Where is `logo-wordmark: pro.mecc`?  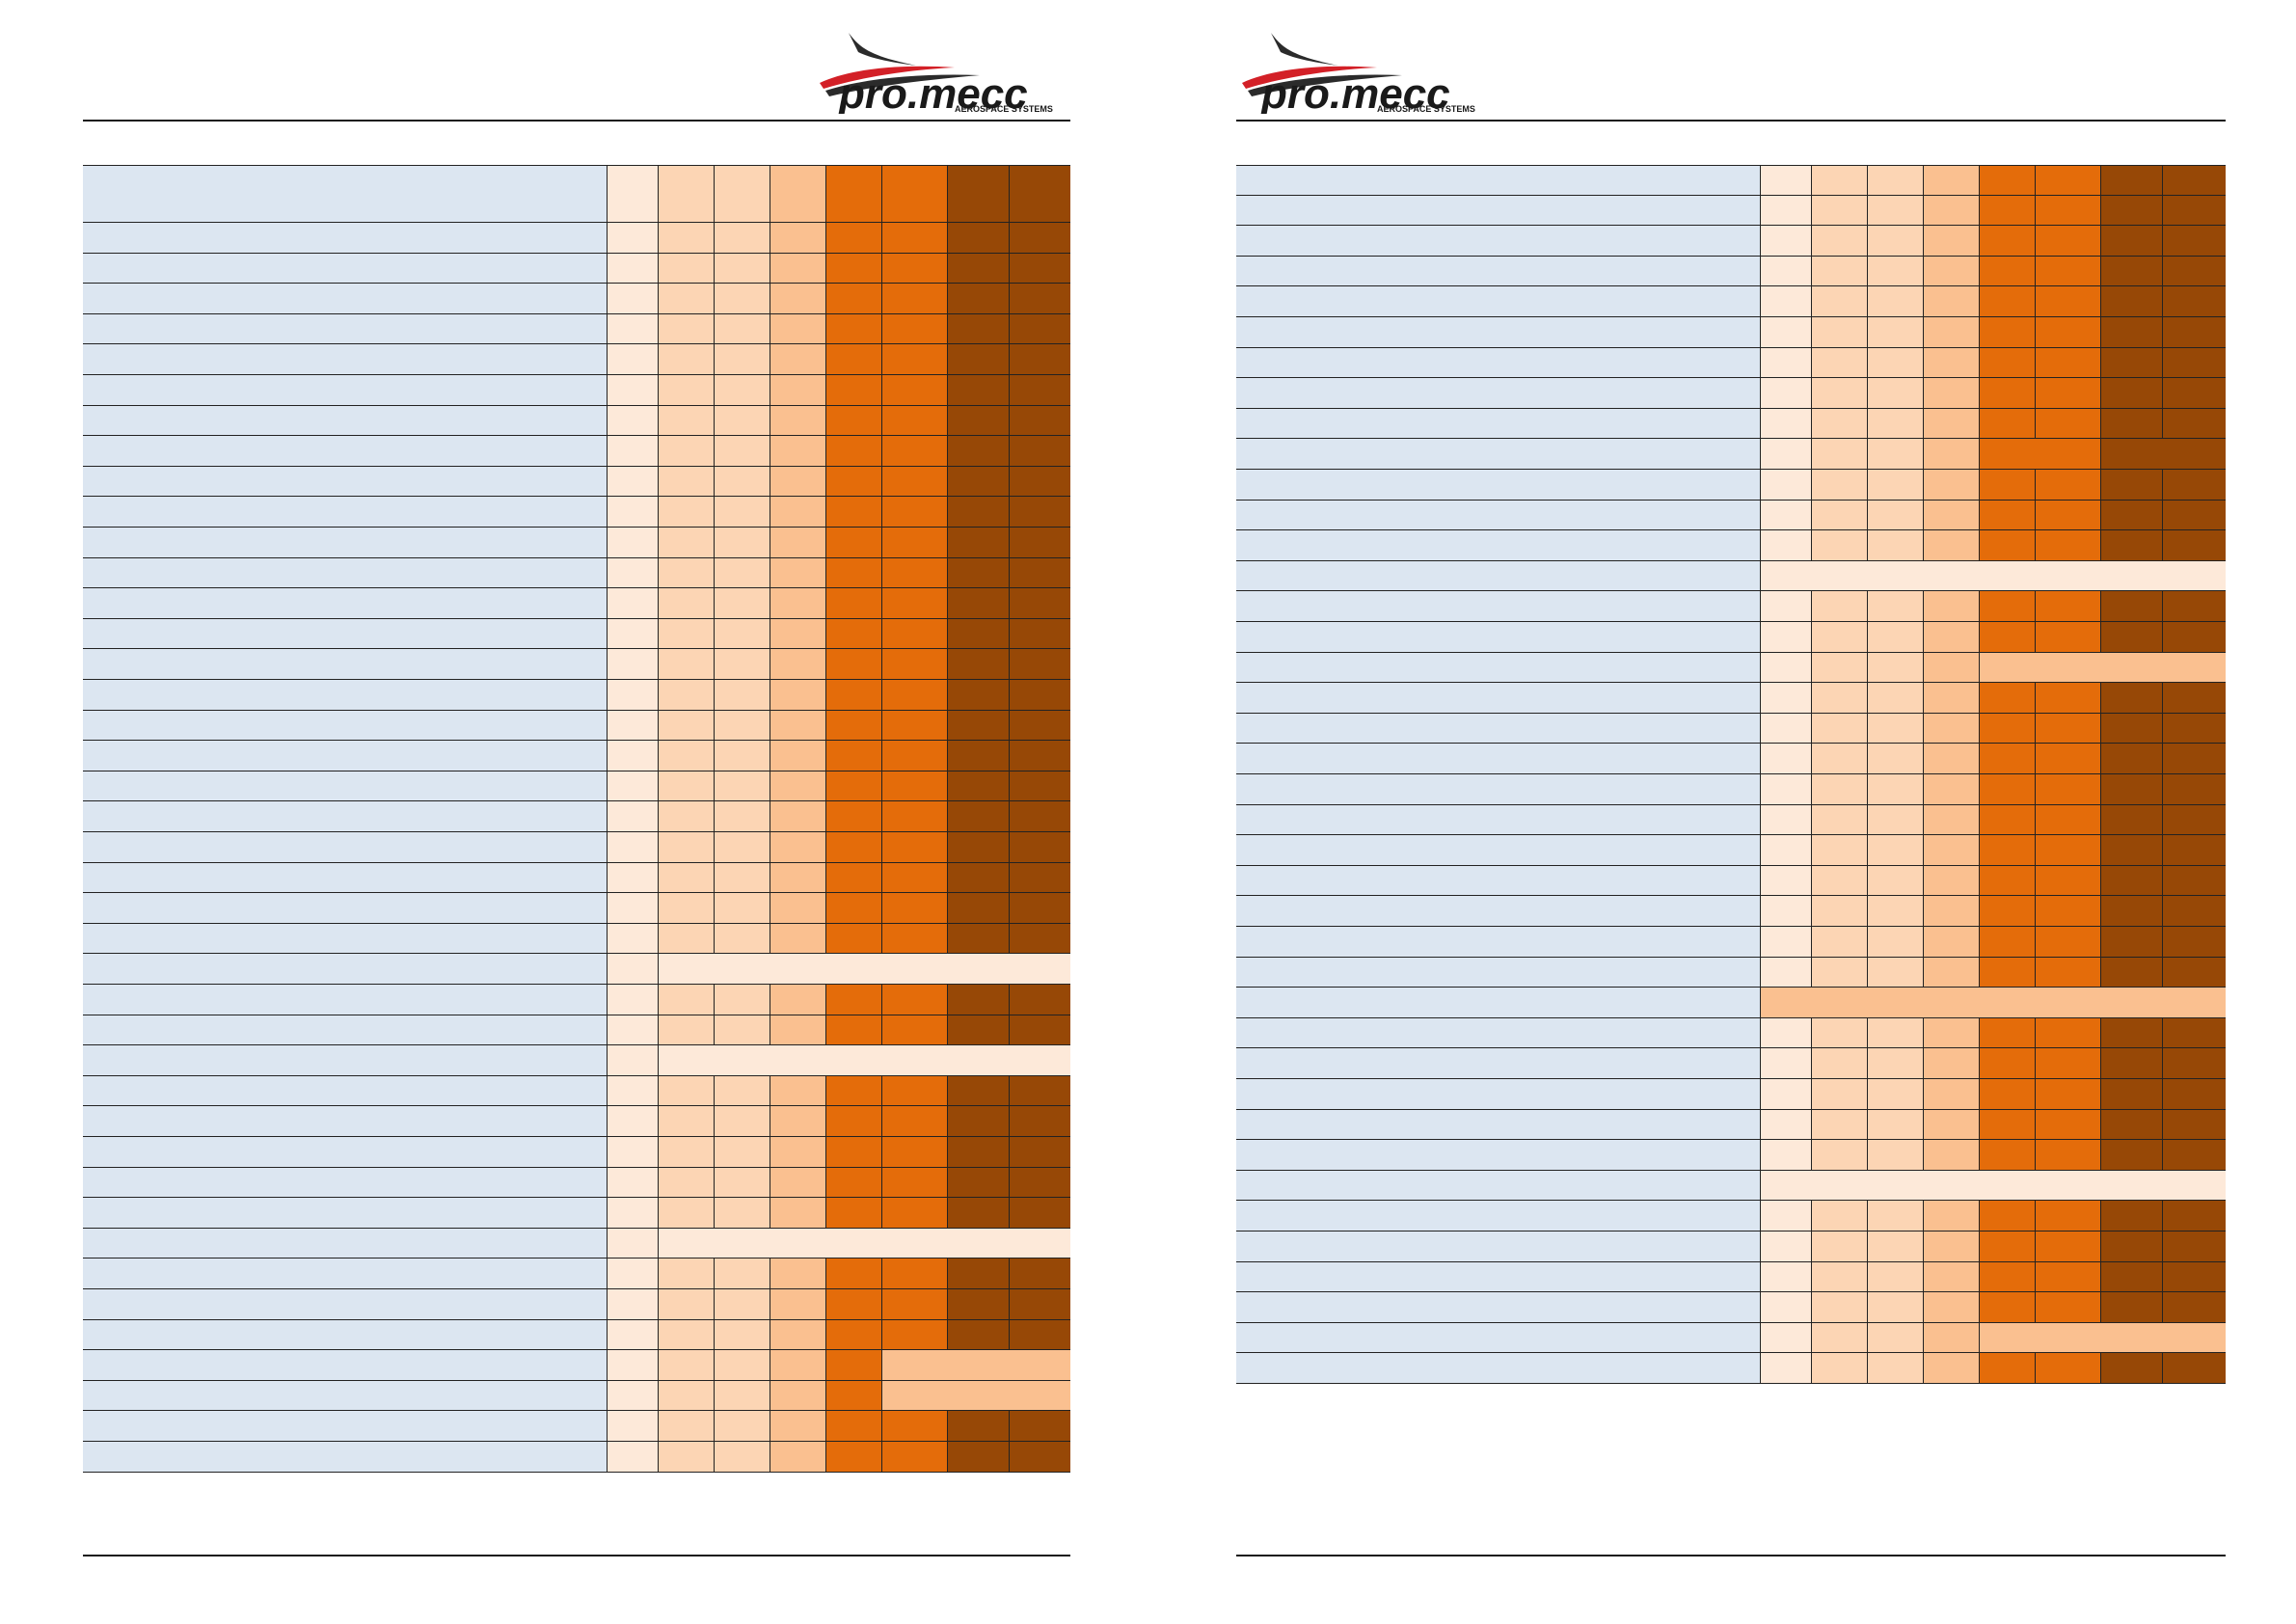 logo-wordmark: pro.mecc is located at coordinates (1355, 92).